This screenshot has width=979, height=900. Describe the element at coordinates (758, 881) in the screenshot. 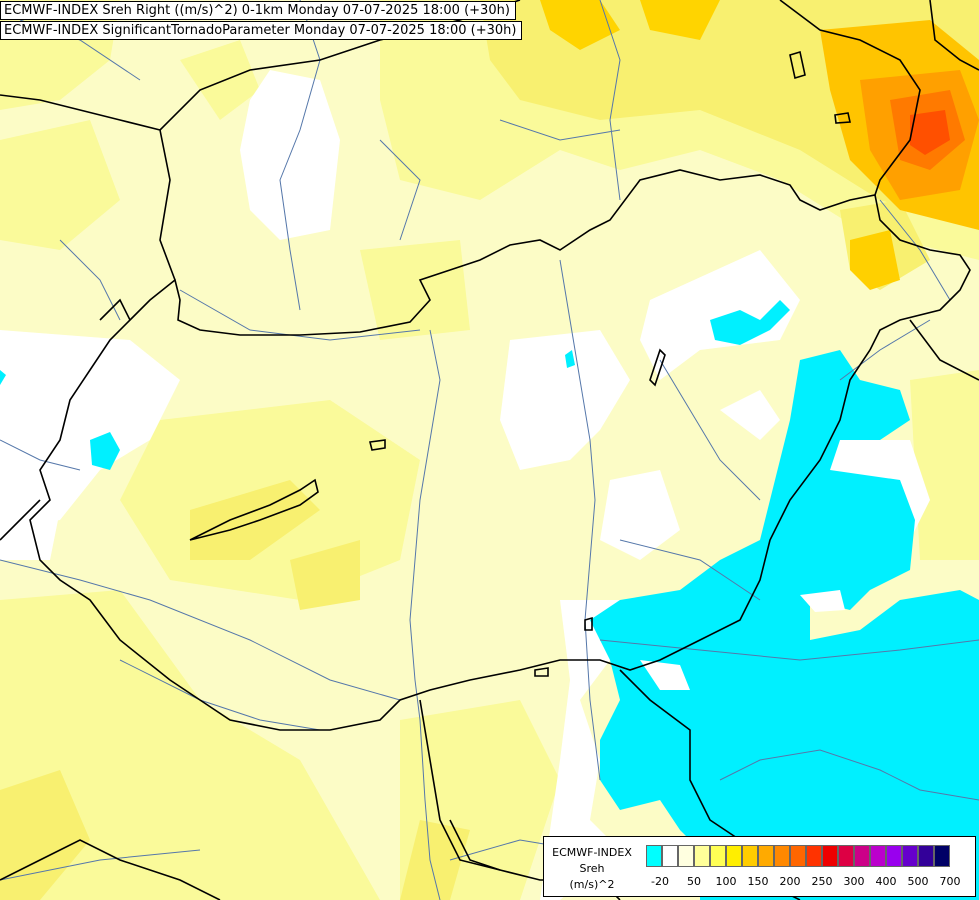

I see `legend-tick-label: 150` at that location.